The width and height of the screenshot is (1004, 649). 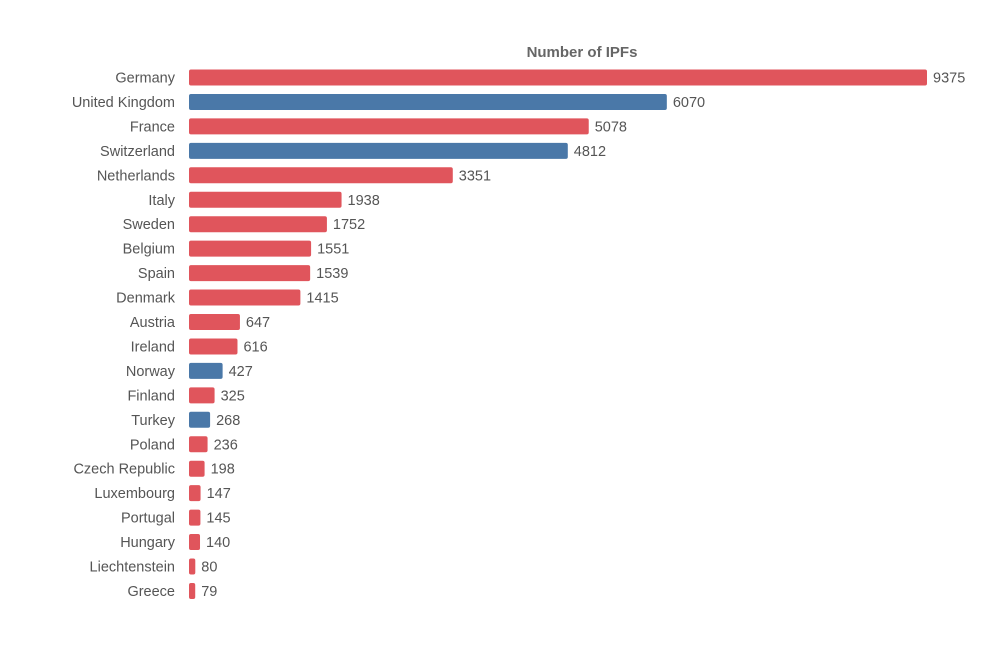 What do you see at coordinates (153, 323) in the screenshot?
I see `category-label-austria: Austria` at bounding box center [153, 323].